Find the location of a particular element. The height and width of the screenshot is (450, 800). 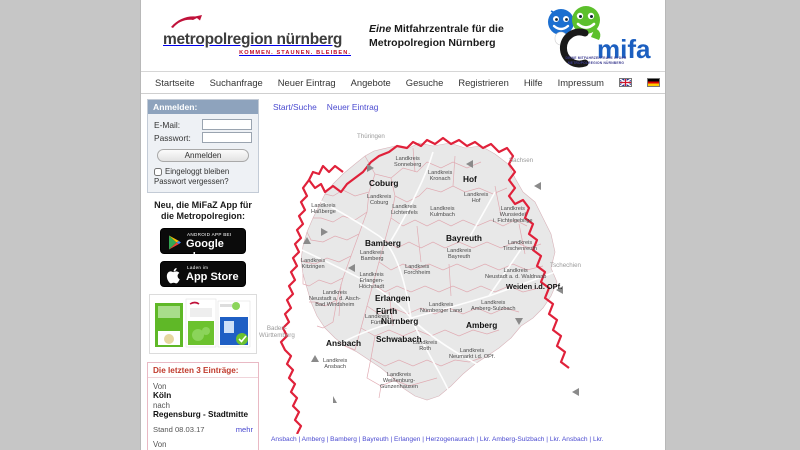

login-submit-button: Anmelden is located at coordinates (203, 155).